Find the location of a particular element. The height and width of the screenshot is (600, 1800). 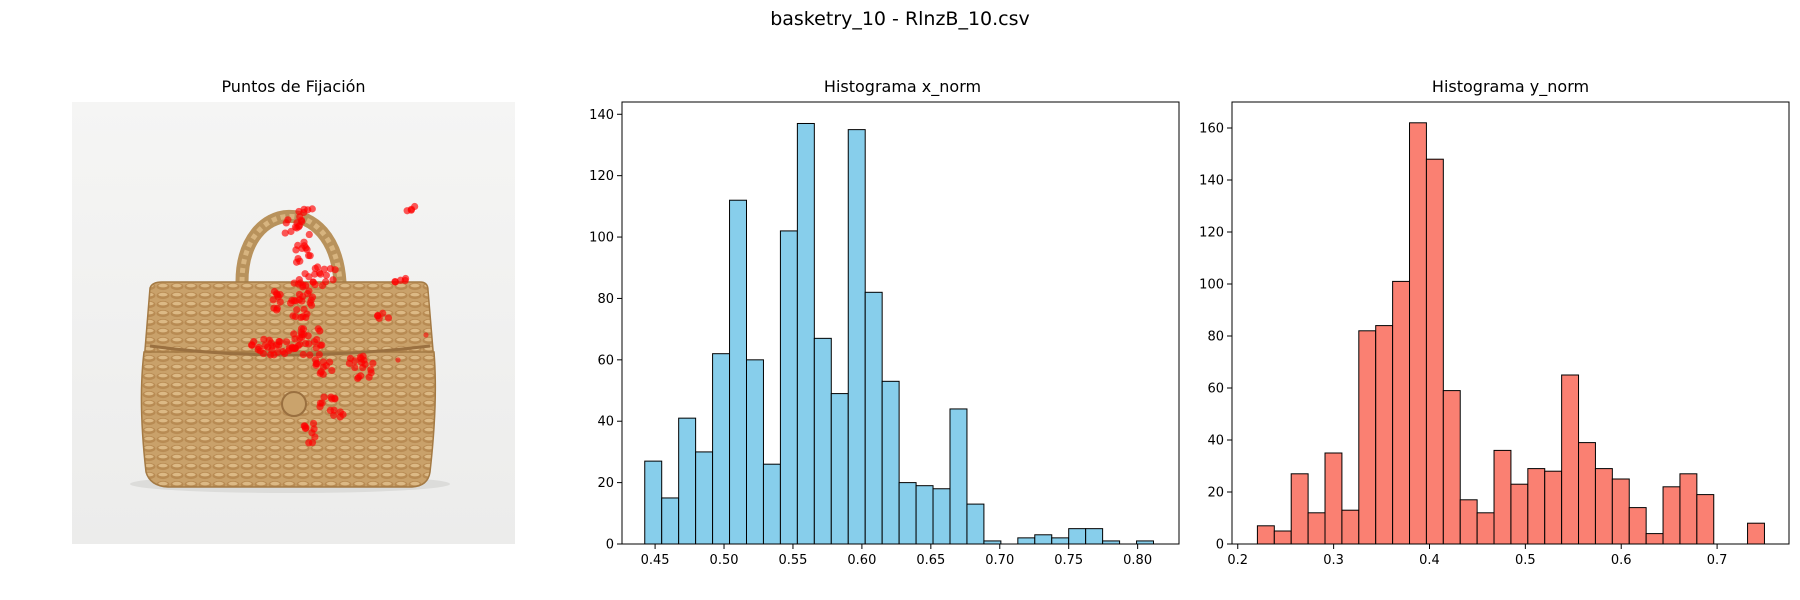

figure-title: basketry_10 - RlnzB_10.csv is located at coordinates (900, 19).